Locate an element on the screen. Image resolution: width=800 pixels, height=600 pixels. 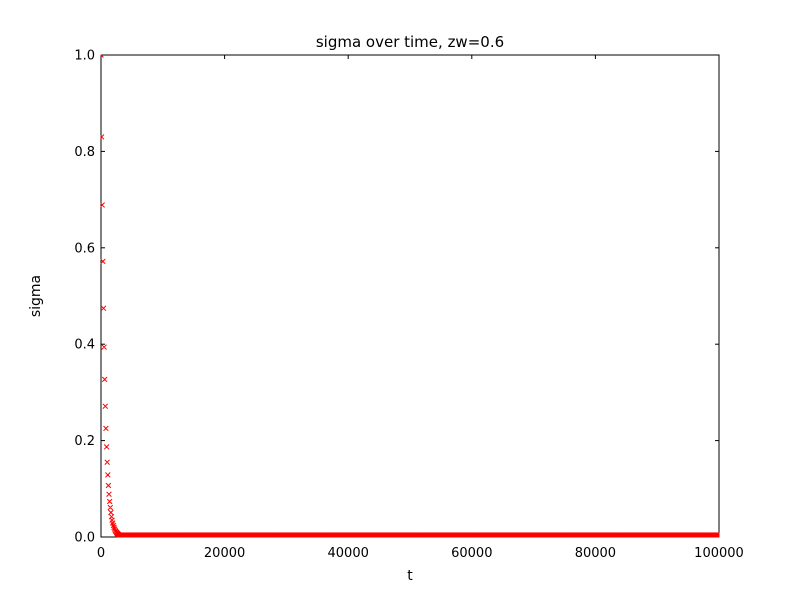
x-tick-label-60000: 60000 is located at coordinates (471, 553).